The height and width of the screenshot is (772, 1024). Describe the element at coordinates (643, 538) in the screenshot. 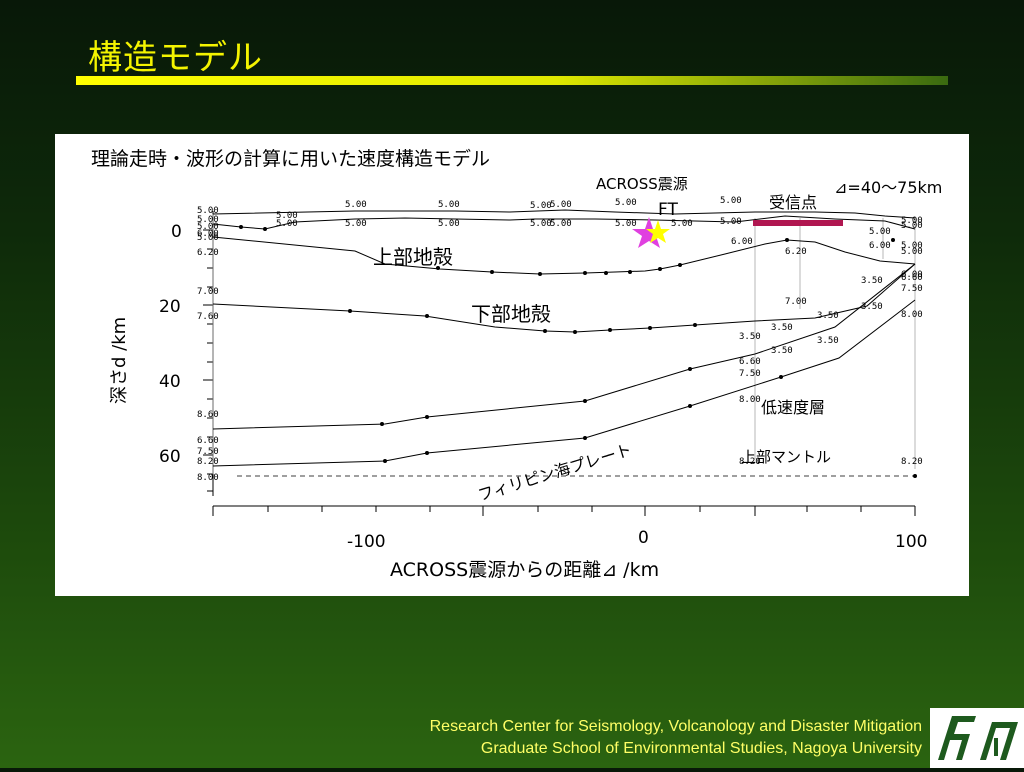

I see `x-tick-0: 0` at that location.